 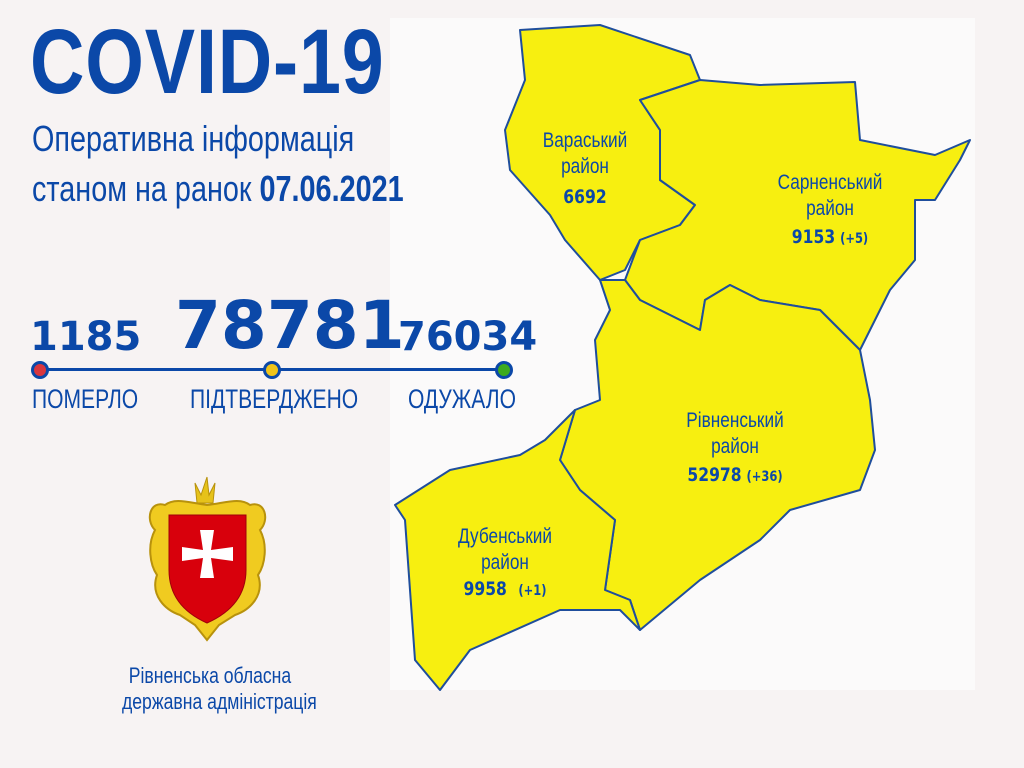 I want to click on confirmed-label: ПІДТВЕРДЖЕНО, so click(x=274, y=399).